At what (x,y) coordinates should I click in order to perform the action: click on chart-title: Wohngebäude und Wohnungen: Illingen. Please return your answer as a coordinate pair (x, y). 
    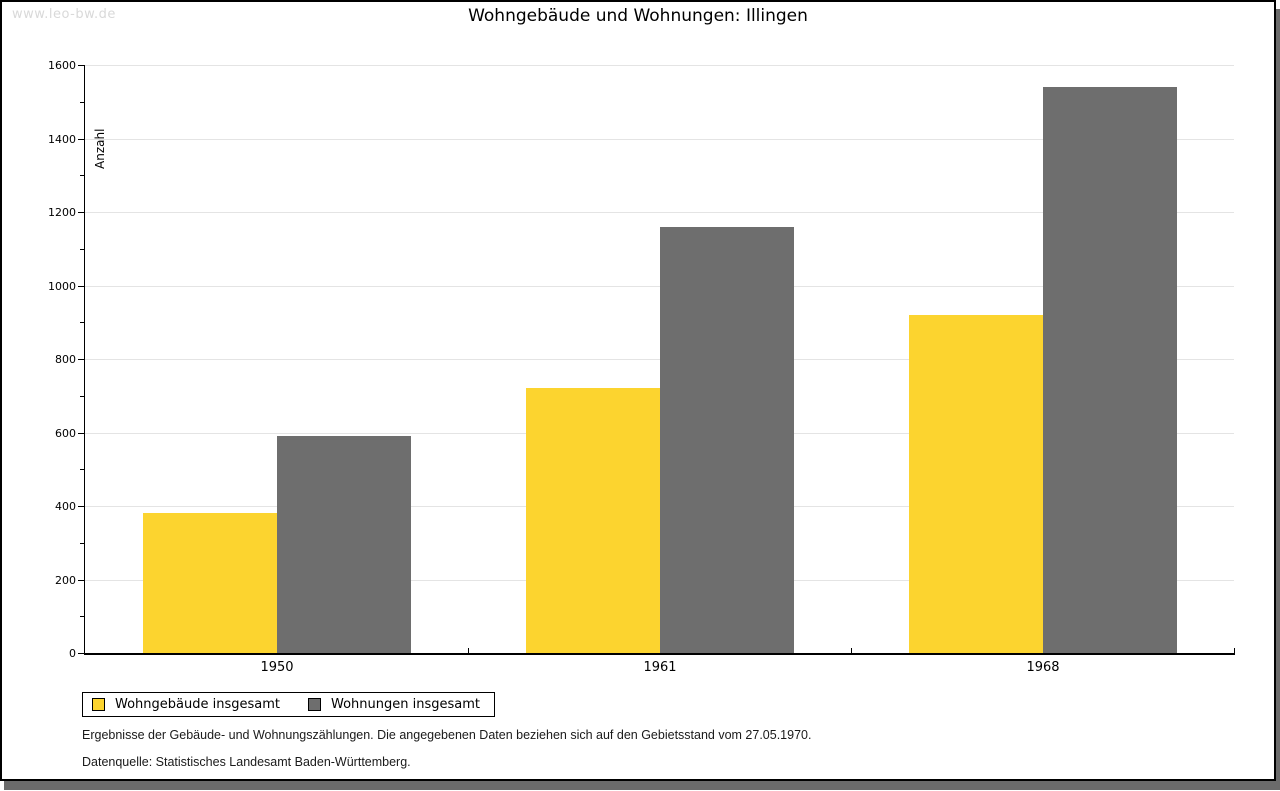
    Looking at the image, I should click on (638, 16).